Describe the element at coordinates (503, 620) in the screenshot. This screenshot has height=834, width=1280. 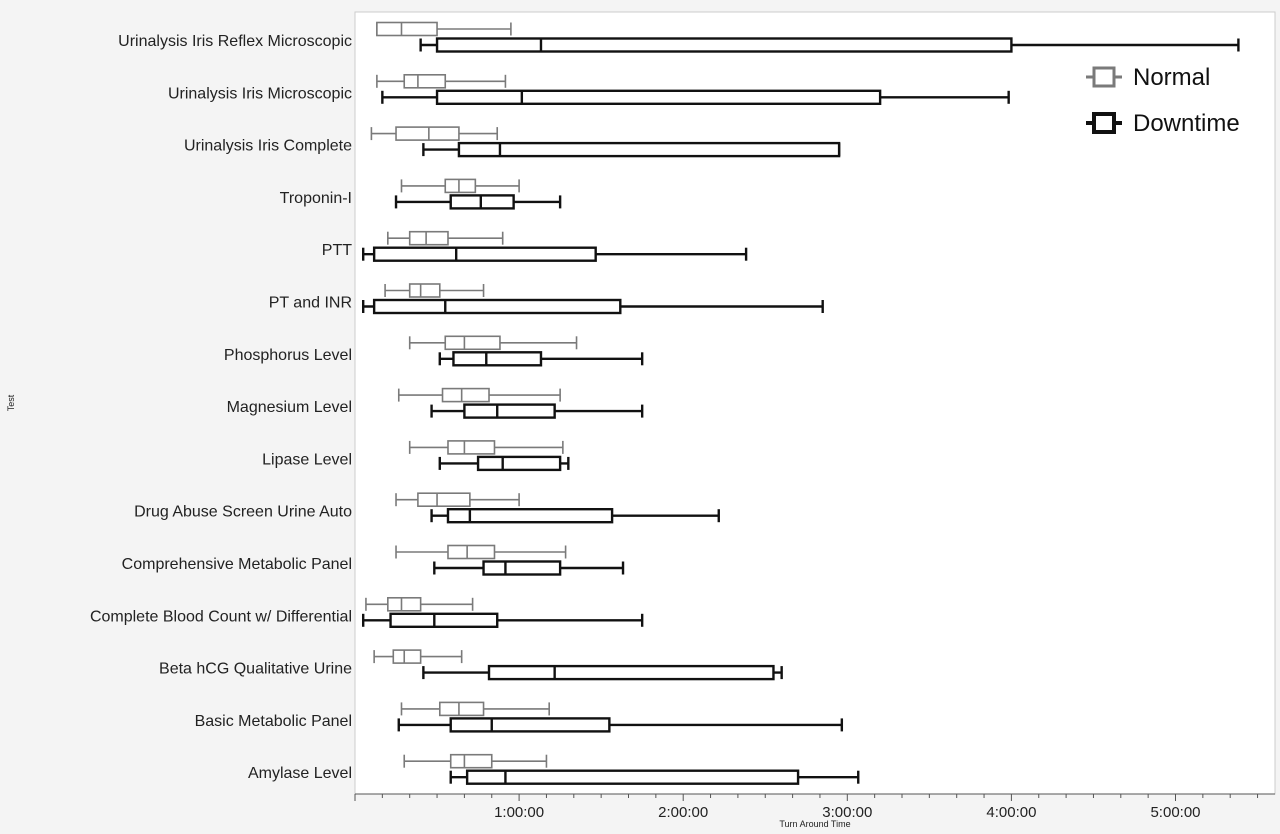
I see `box-downtime-complete-blood-count-w-differential` at that location.